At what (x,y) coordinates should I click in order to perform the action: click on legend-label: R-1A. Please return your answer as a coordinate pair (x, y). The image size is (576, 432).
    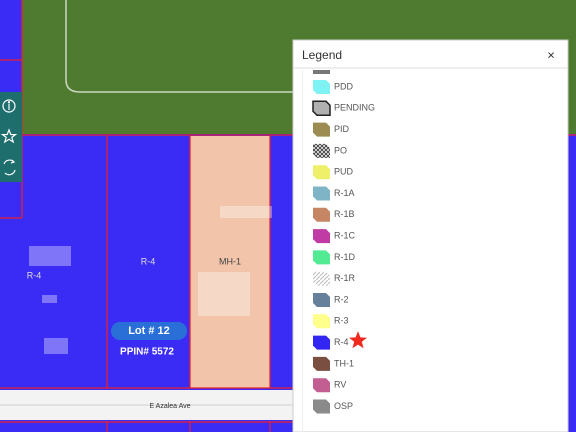
    Looking at the image, I should click on (344, 193).